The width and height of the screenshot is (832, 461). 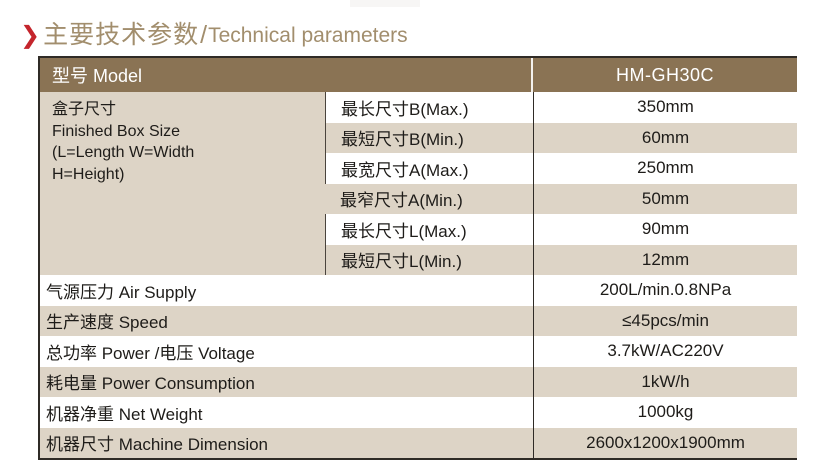 I want to click on spec-value: 1kW/h, so click(x=665, y=381).